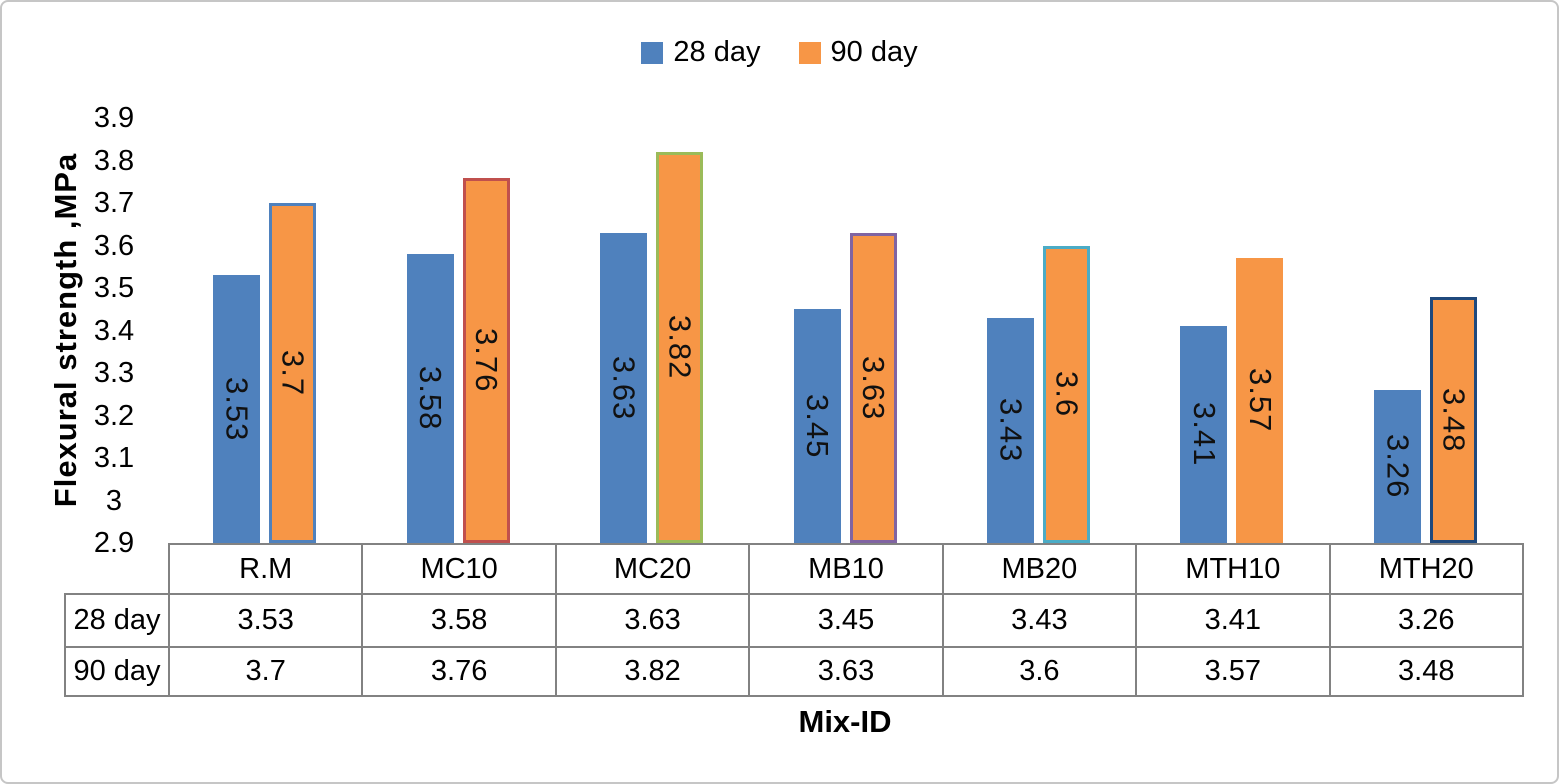 The image size is (1559, 784). What do you see at coordinates (1426, 620) in the screenshot?
I see `table-cell-value: 3.26` at bounding box center [1426, 620].